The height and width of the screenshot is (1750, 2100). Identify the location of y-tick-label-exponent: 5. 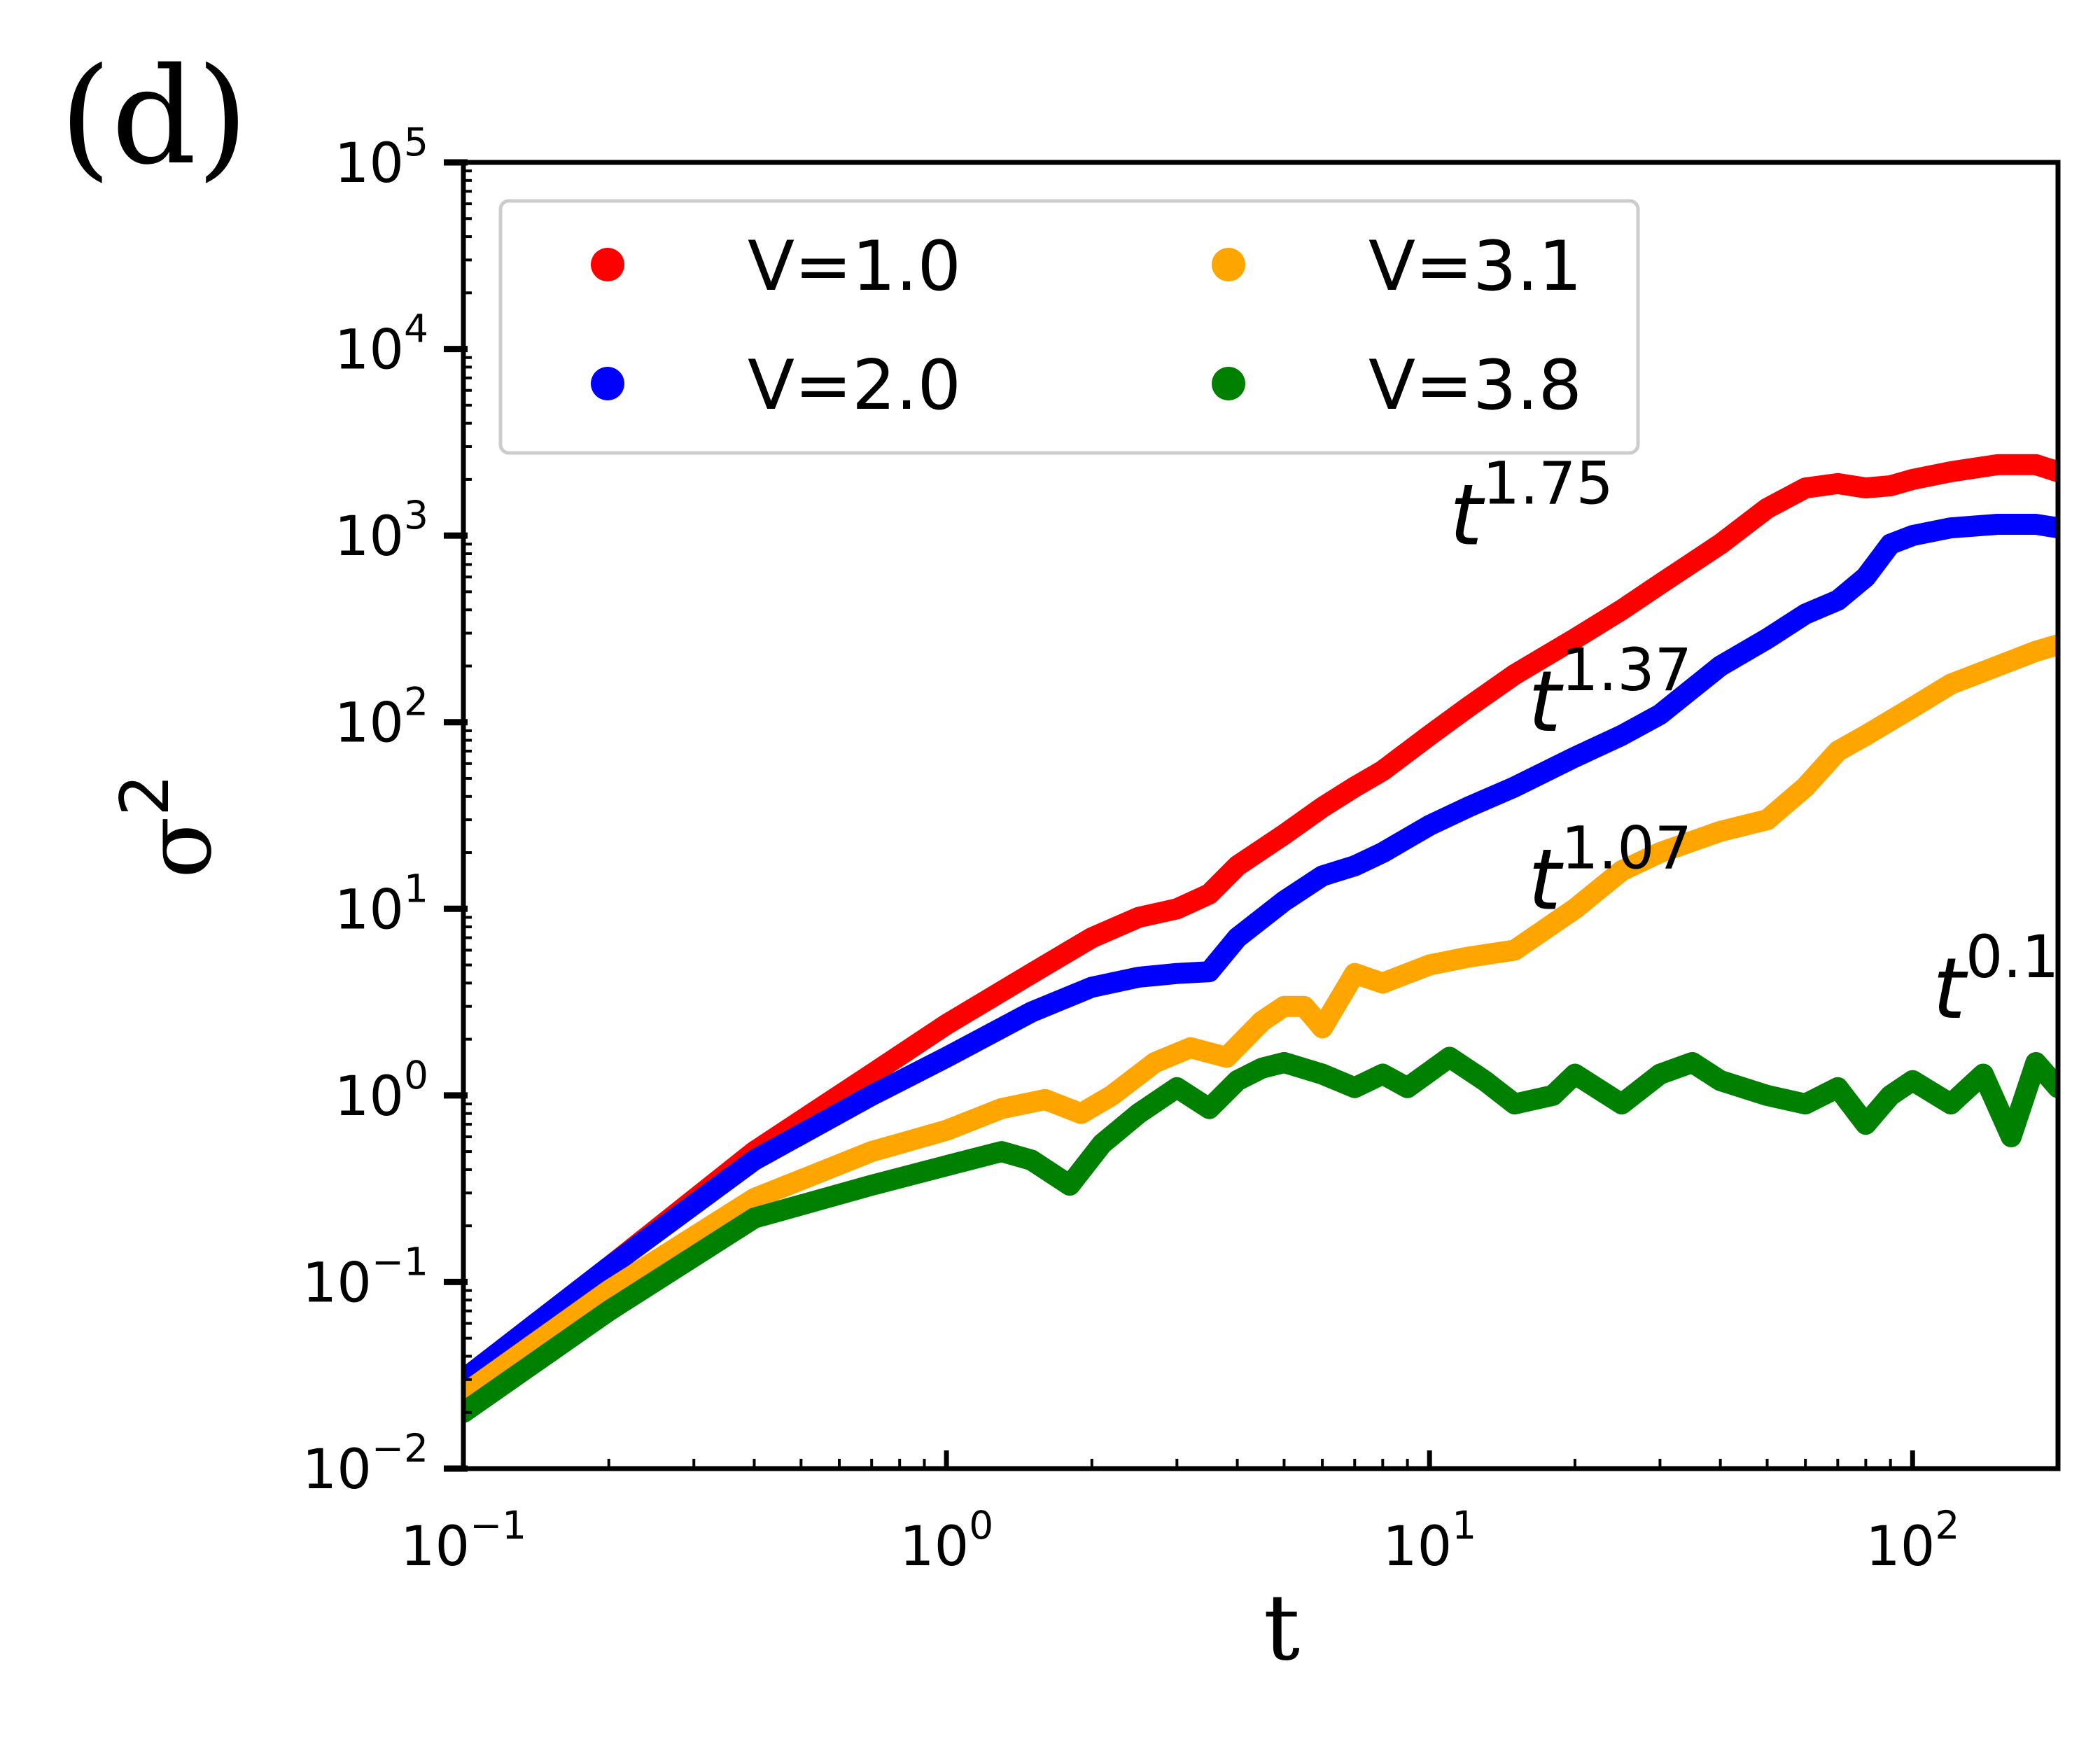
(416, 142).